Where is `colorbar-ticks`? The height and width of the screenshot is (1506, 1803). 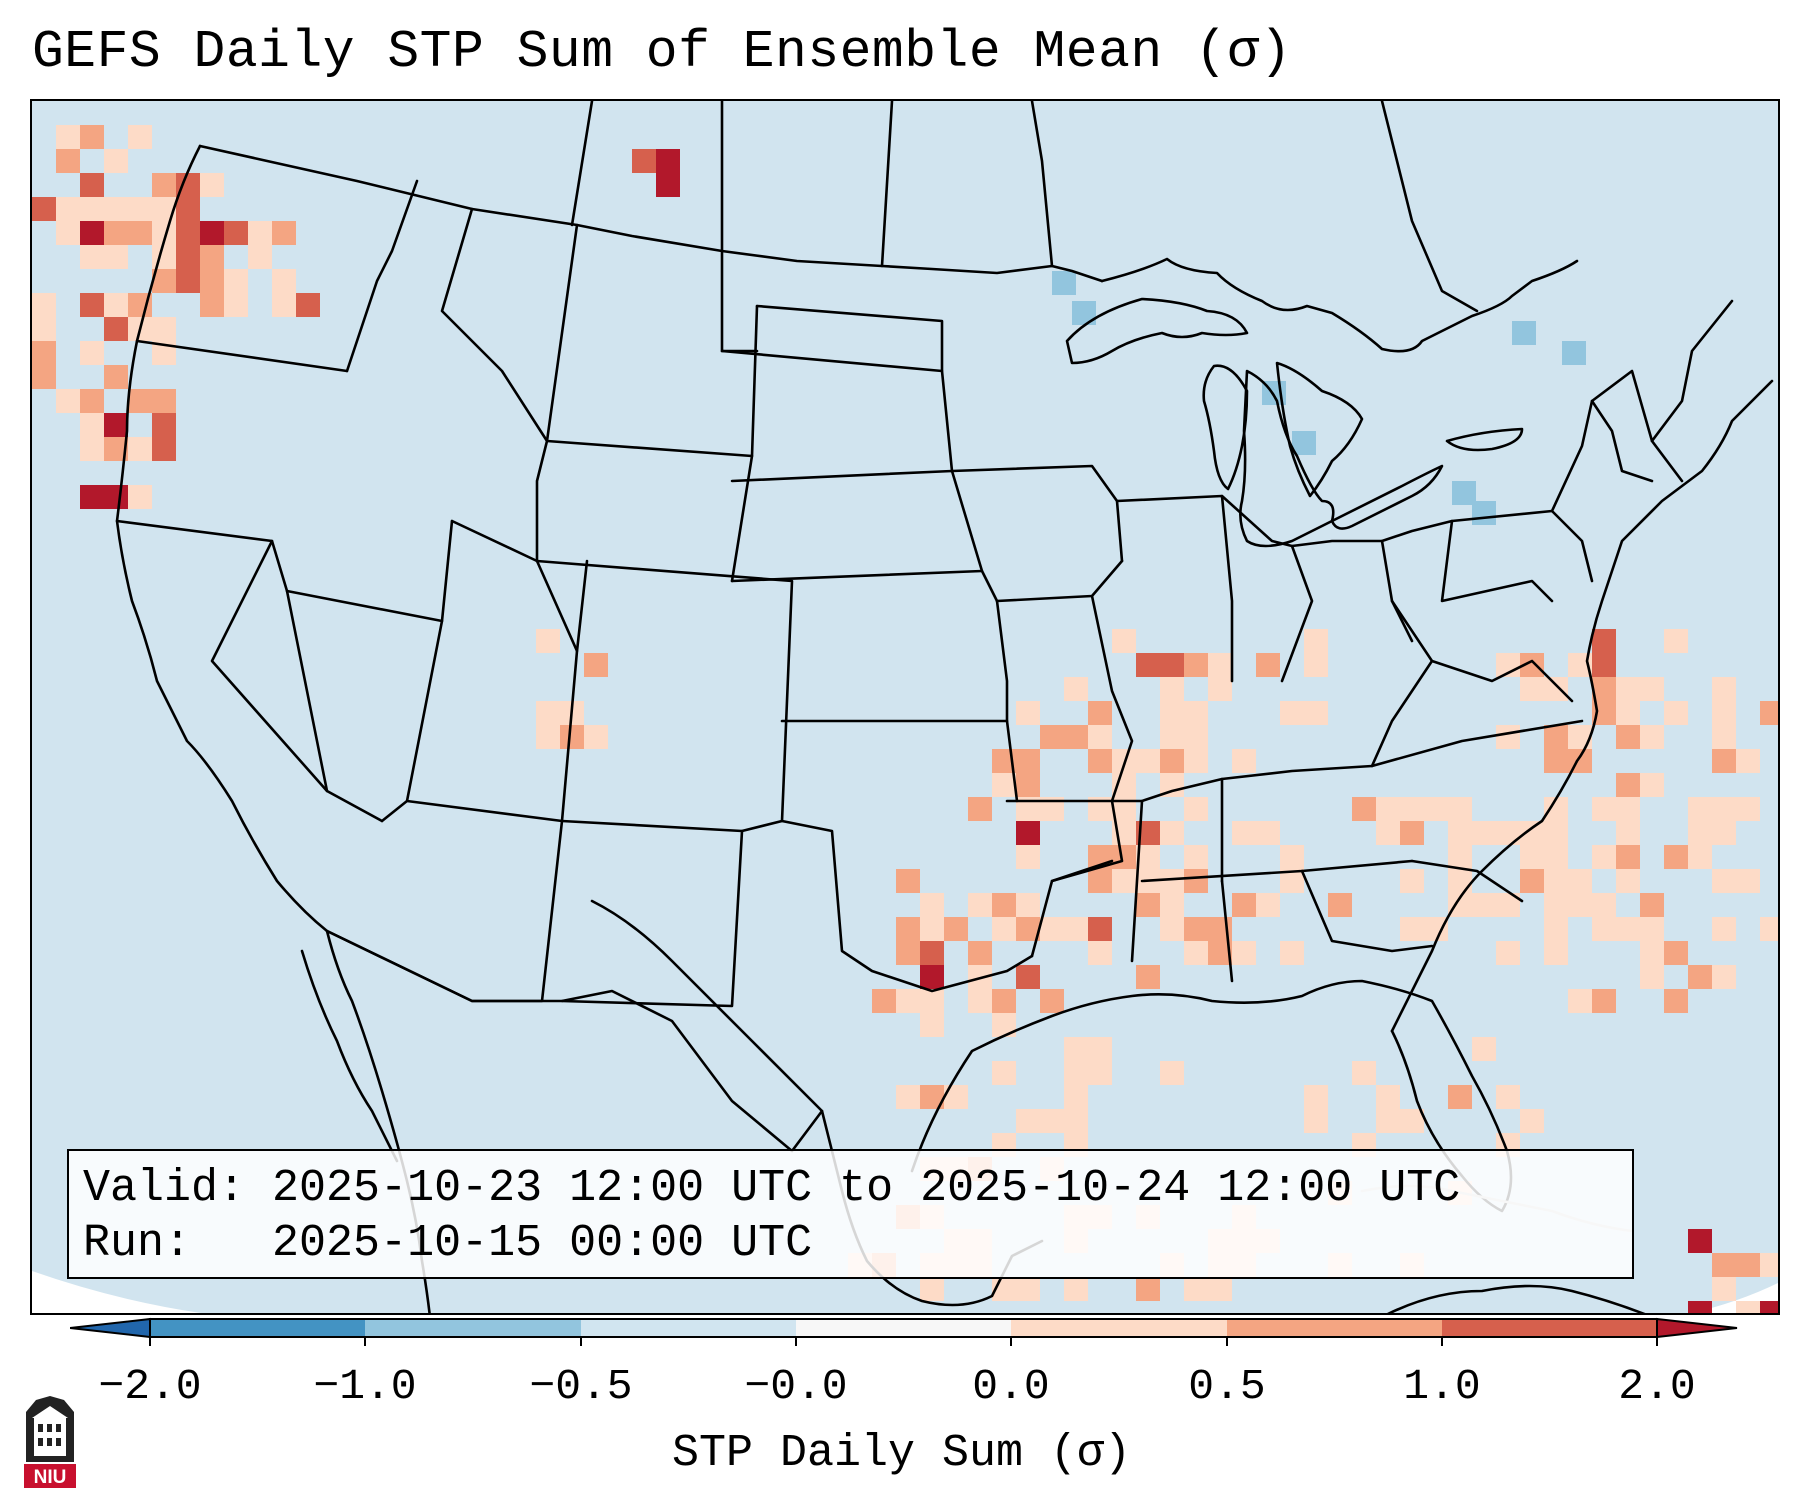
colorbar-ticks is located at coordinates (903, 1341).